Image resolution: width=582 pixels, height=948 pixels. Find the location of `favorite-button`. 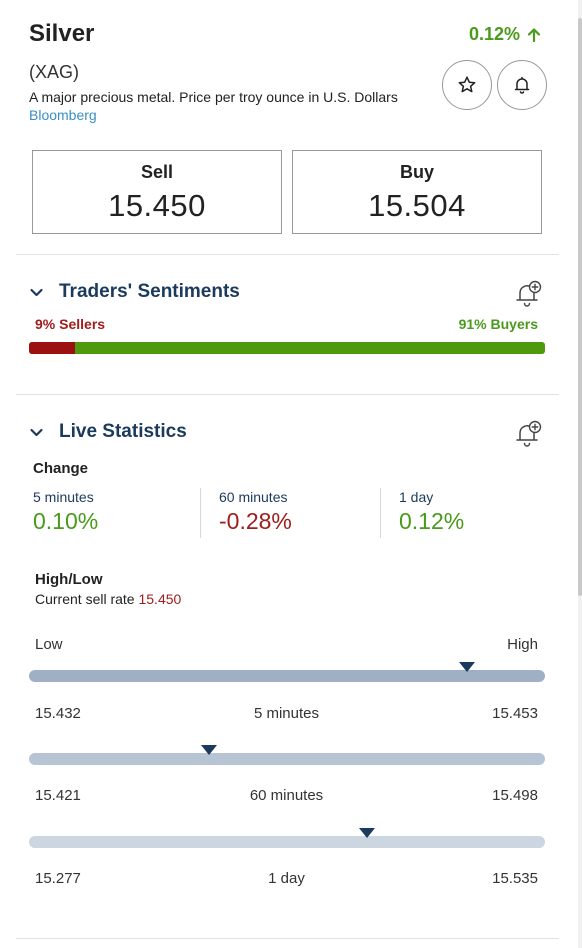

favorite-button is located at coordinates (467, 85).